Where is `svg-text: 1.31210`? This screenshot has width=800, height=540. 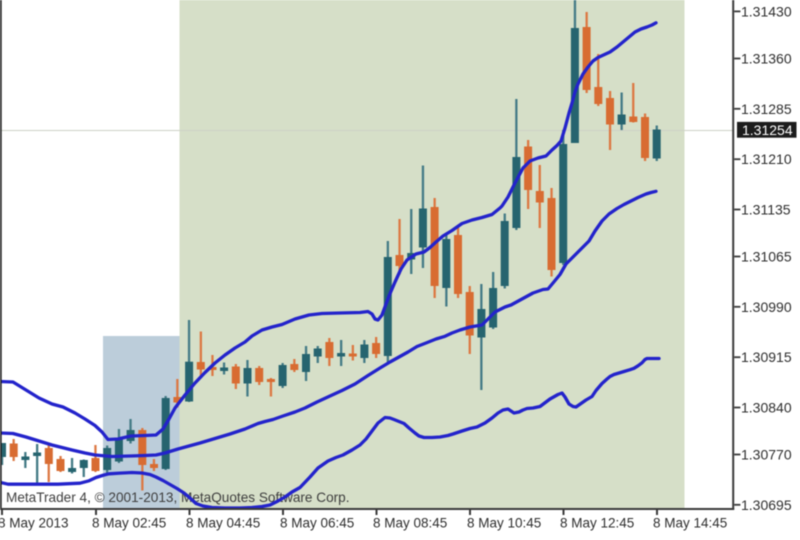
svg-text: 1.31210 is located at coordinates (766, 159).